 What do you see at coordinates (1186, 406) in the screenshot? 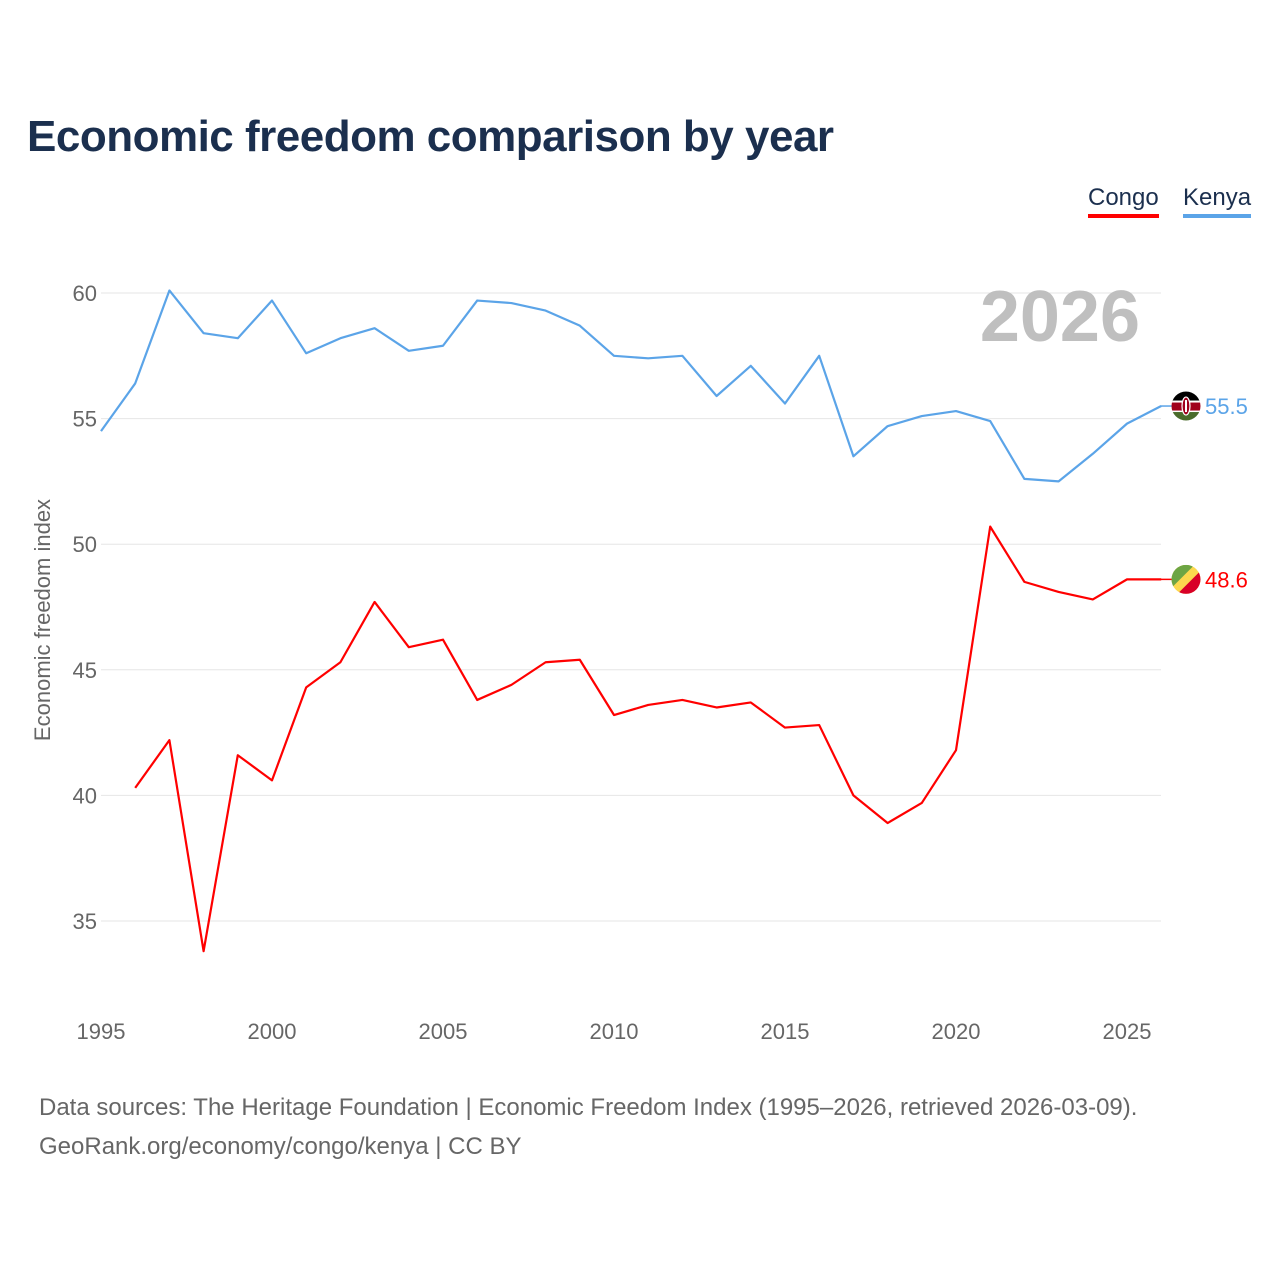
I see `kenya-flag-icon` at bounding box center [1186, 406].